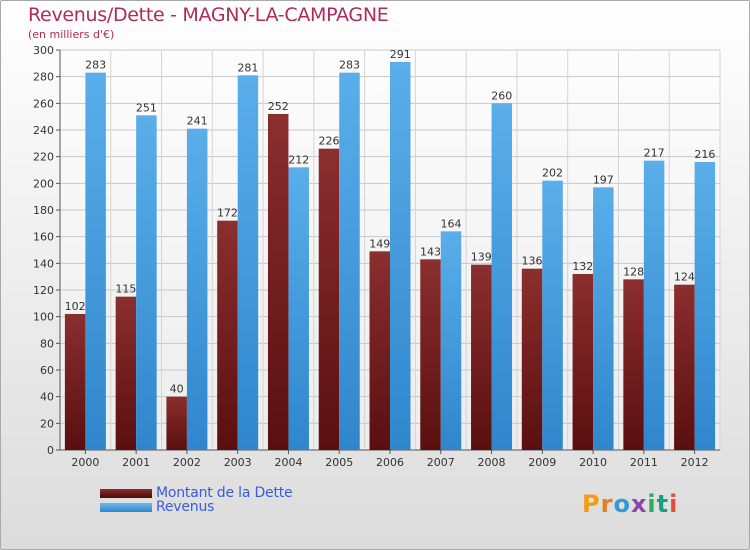 Image resolution: width=750 pixels, height=550 pixels. Describe the element at coordinates (633, 271) in the screenshot. I see `data-label-dette: 128` at that location.